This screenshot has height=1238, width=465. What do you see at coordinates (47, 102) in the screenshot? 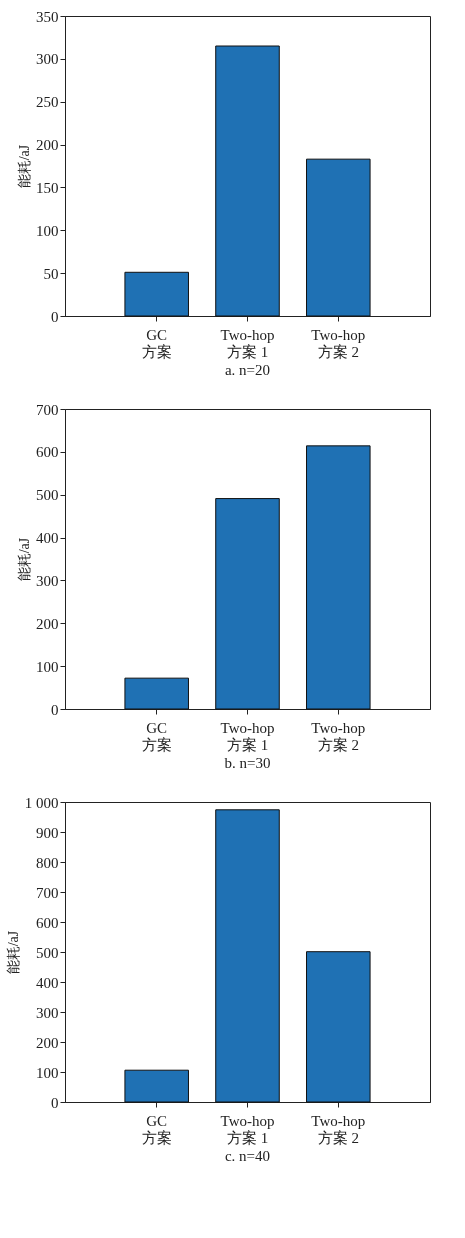
I see `y-tick-label: 250` at bounding box center [47, 102].